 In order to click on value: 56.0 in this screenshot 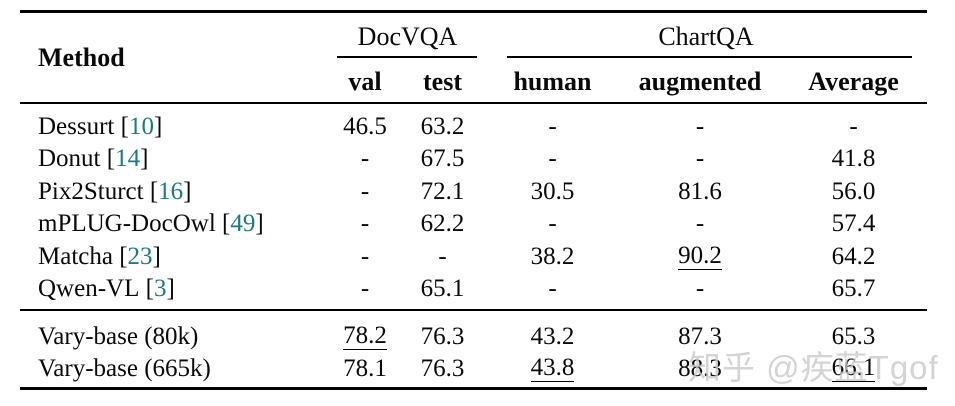, I will do `click(853, 191)`.